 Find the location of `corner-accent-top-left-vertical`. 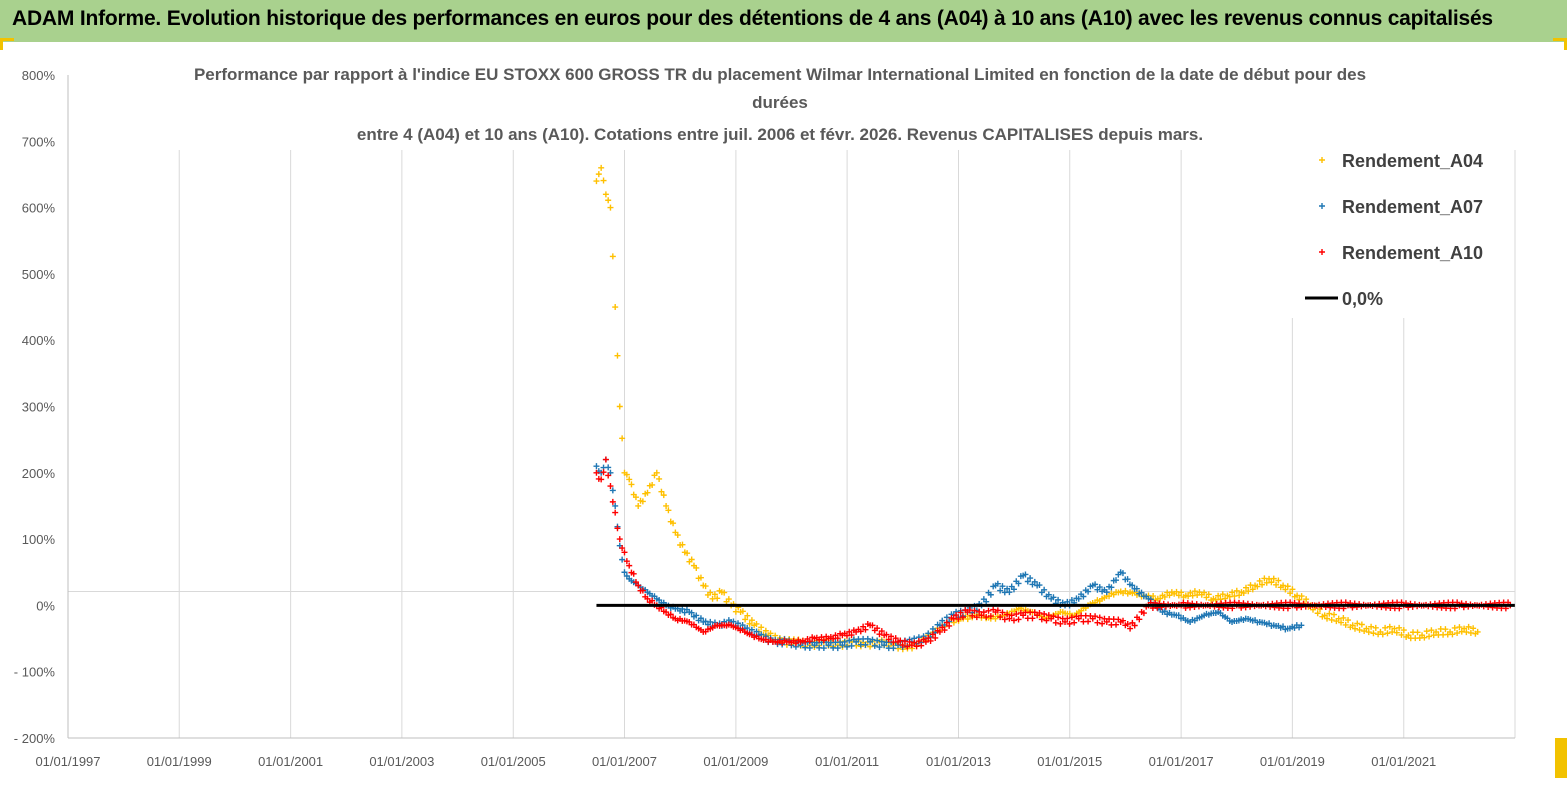

corner-accent-top-left-vertical is located at coordinates (1, 44).